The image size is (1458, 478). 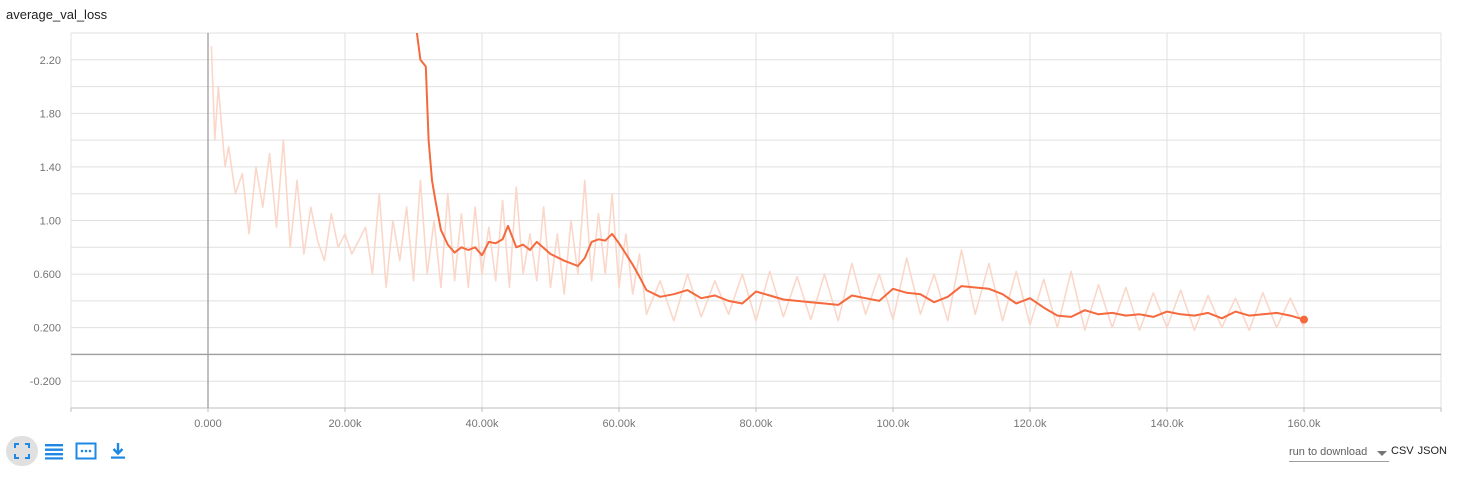 What do you see at coordinates (50, 61) in the screenshot?
I see `y-tick-label: 2.20` at bounding box center [50, 61].